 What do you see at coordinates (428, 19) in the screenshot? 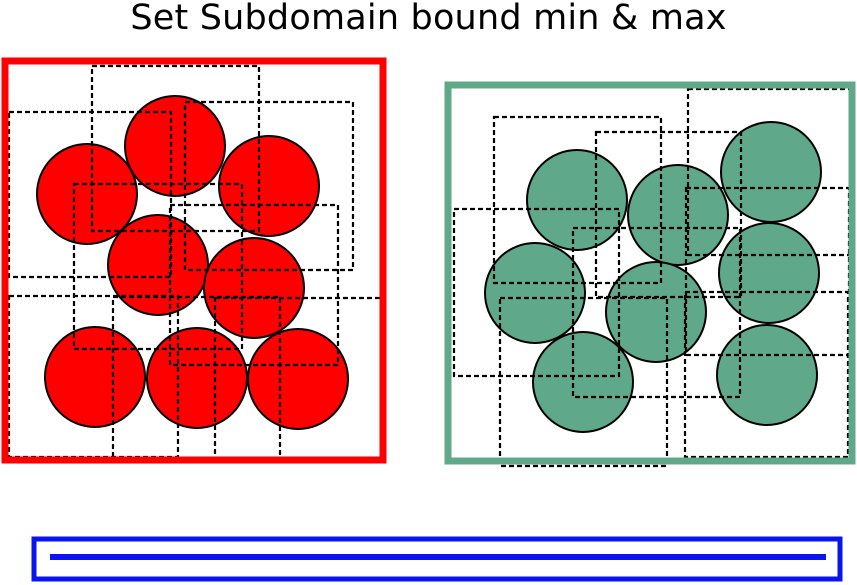
I see `diagram-title: Set Subdomain bound min & max` at bounding box center [428, 19].